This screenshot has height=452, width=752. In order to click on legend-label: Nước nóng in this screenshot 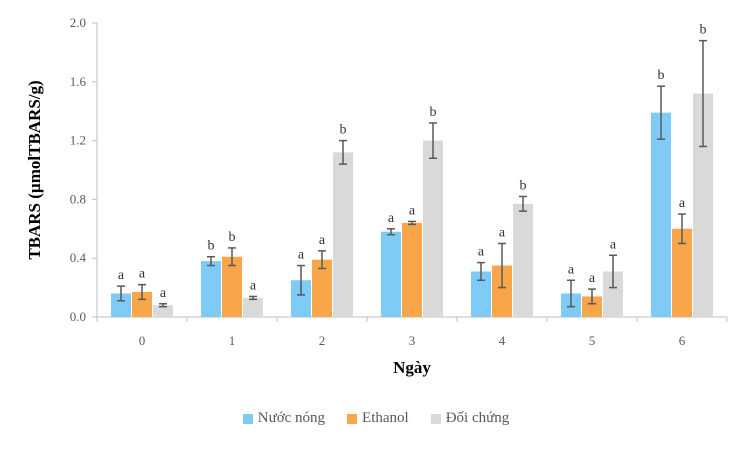, I will do `click(291, 418)`.